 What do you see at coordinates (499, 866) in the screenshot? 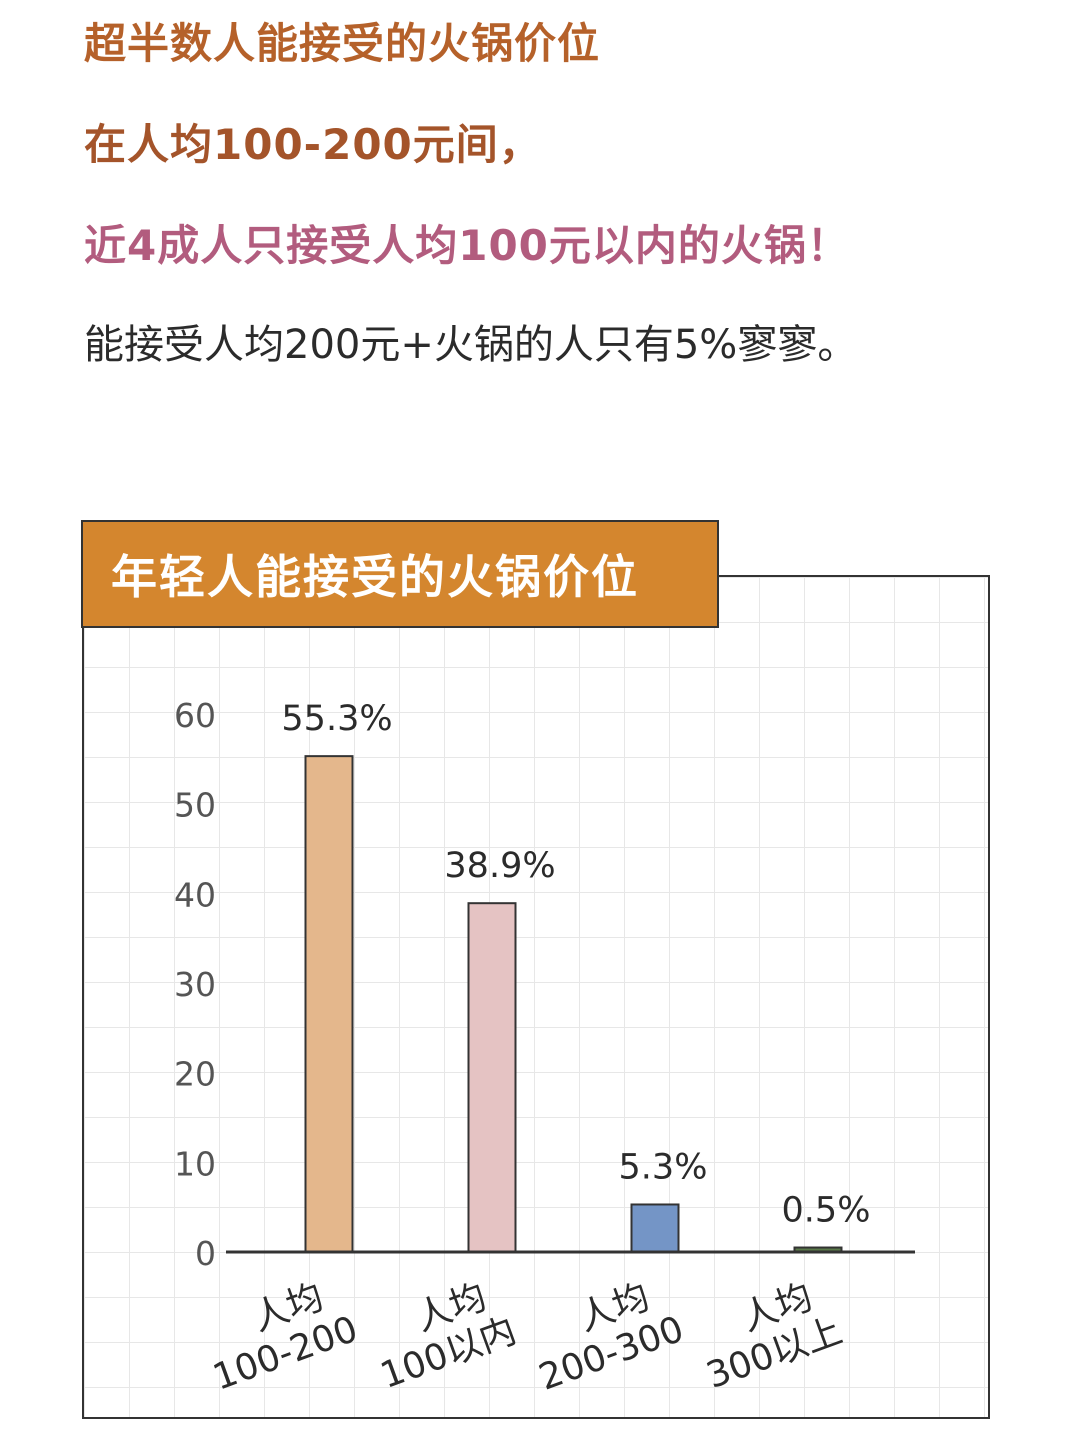
I see `data-label: 38.9%` at bounding box center [499, 866].